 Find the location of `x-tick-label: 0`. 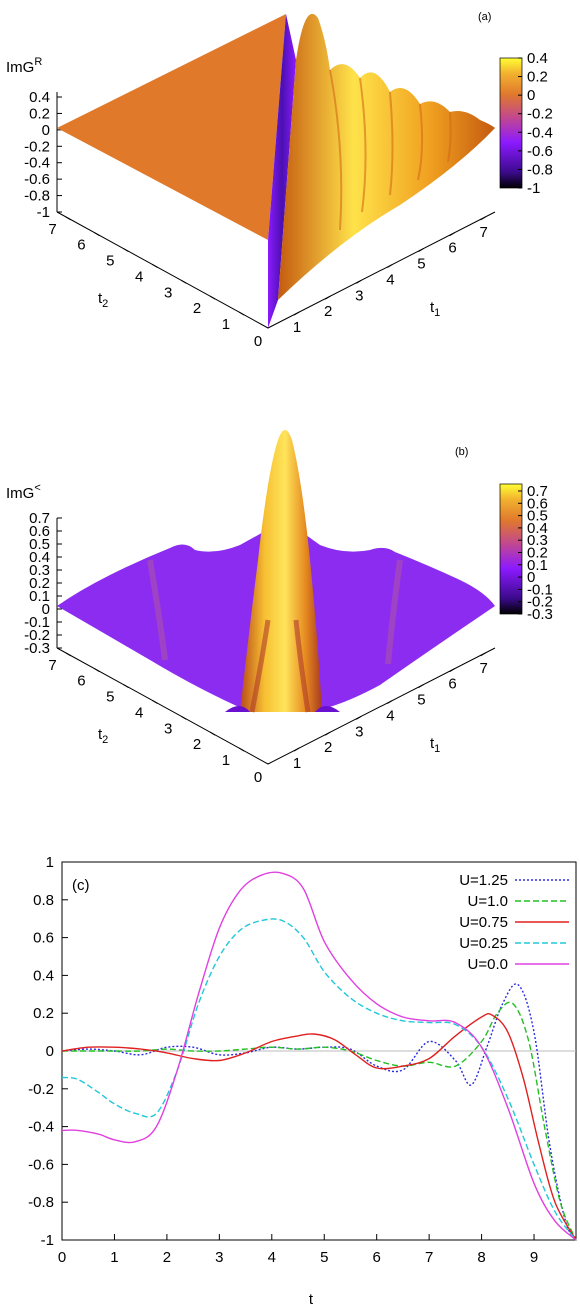

x-tick-label: 0 is located at coordinates (62, 1257).